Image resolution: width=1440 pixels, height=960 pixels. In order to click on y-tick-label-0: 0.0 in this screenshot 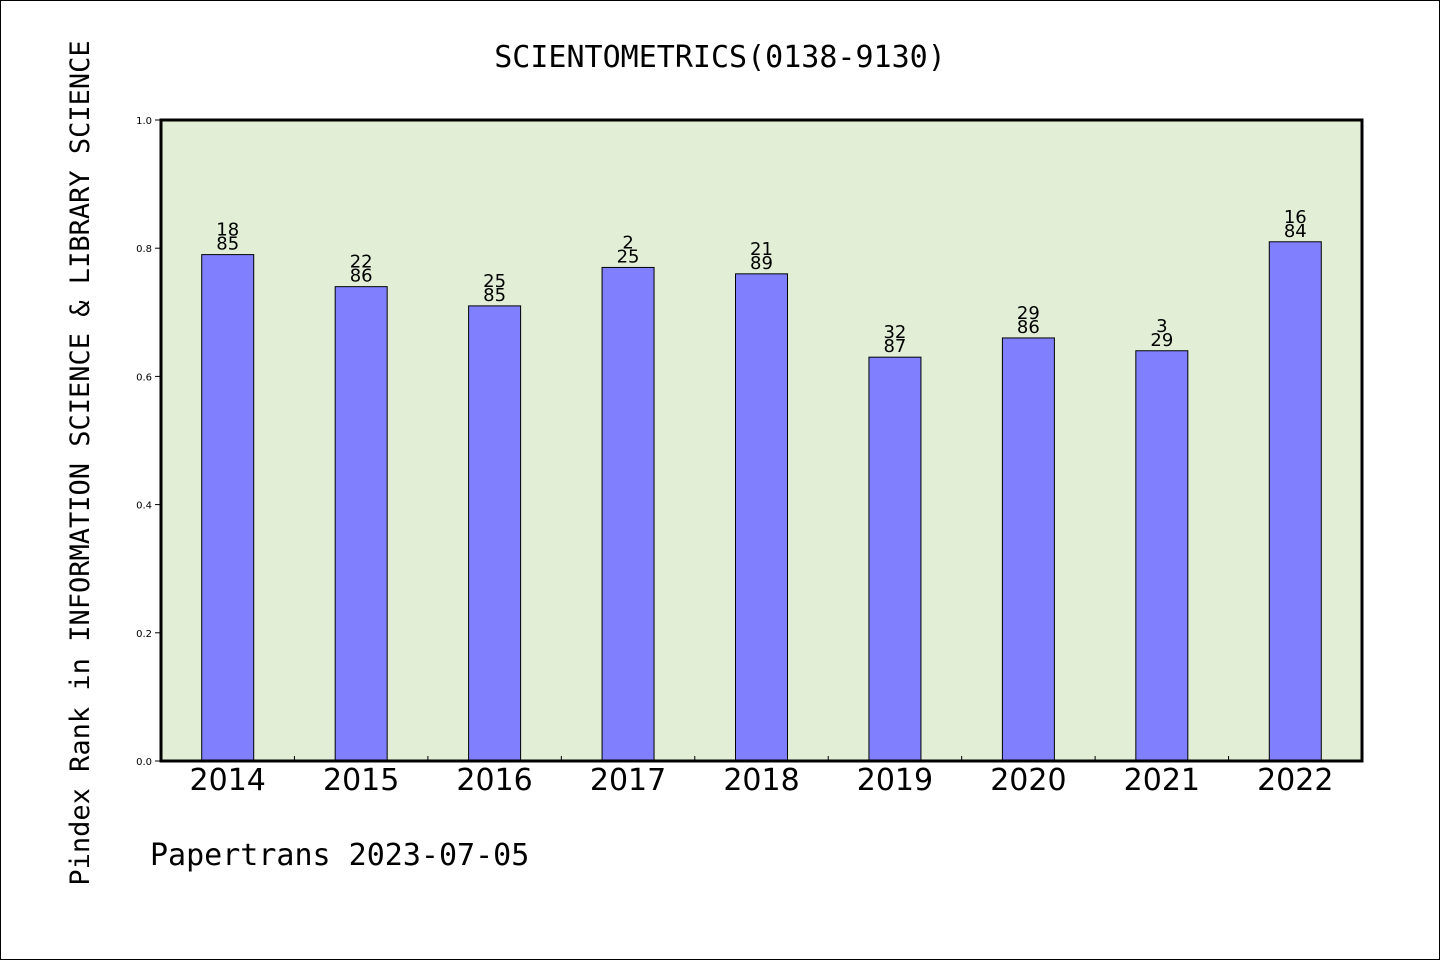, I will do `click(144, 762)`.